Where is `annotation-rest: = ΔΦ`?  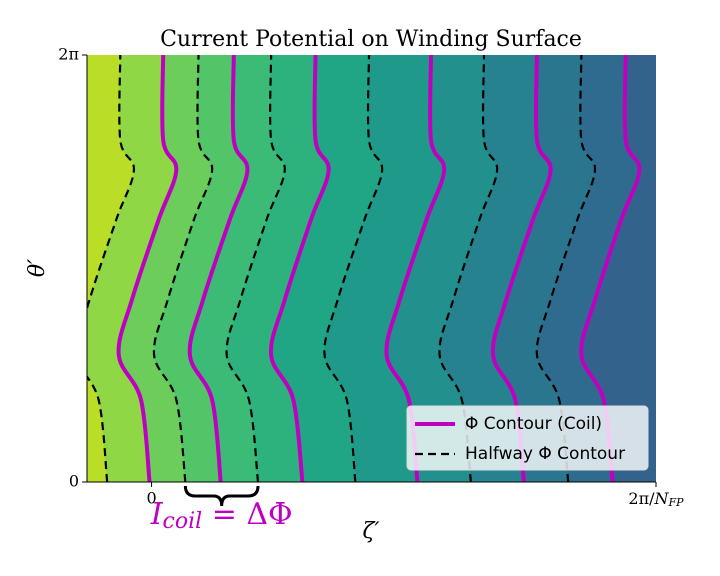 annotation-rest: = ΔΦ is located at coordinates (247, 514).